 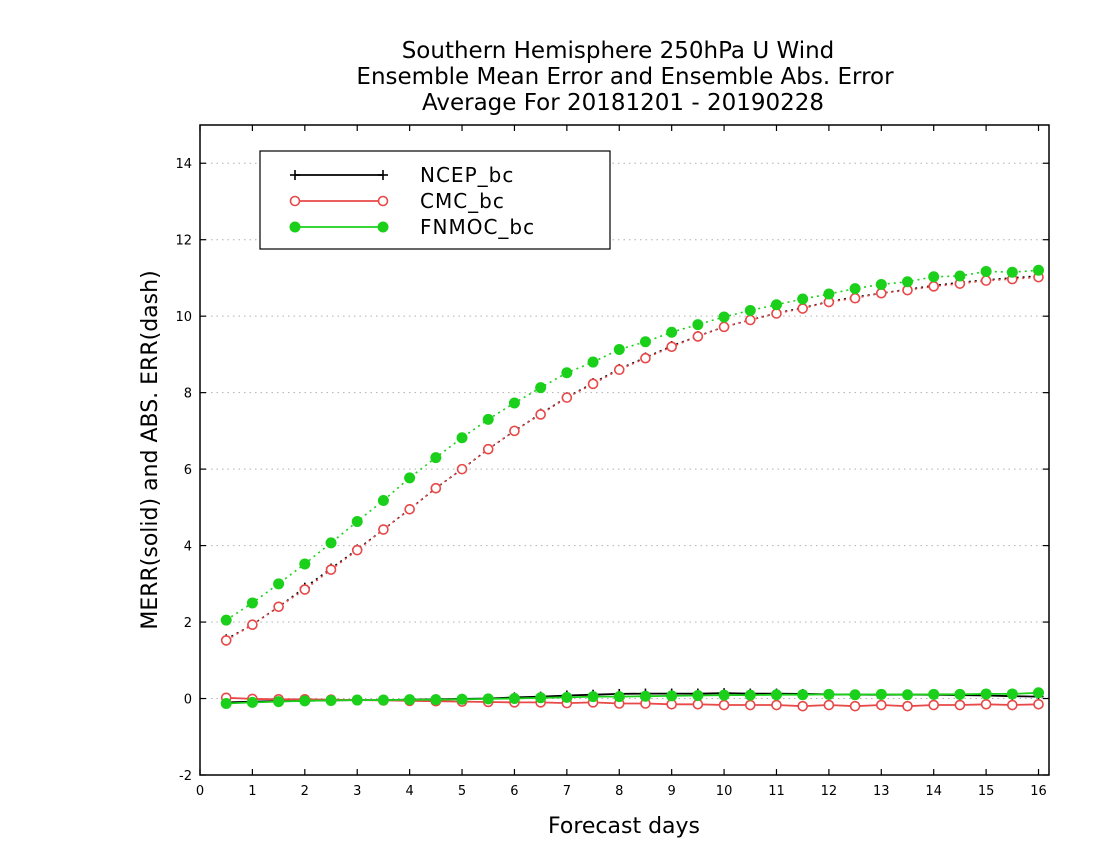 What do you see at coordinates (724, 791) in the screenshot?
I see `x-tick-label: 10` at bounding box center [724, 791].